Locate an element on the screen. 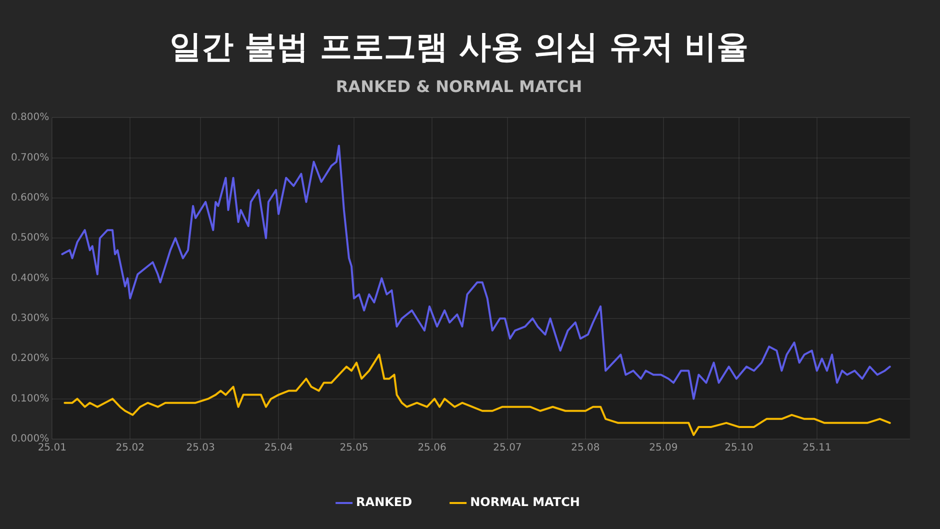 The width and height of the screenshot is (940, 529). x-tick-label: 25.11 is located at coordinates (817, 448).